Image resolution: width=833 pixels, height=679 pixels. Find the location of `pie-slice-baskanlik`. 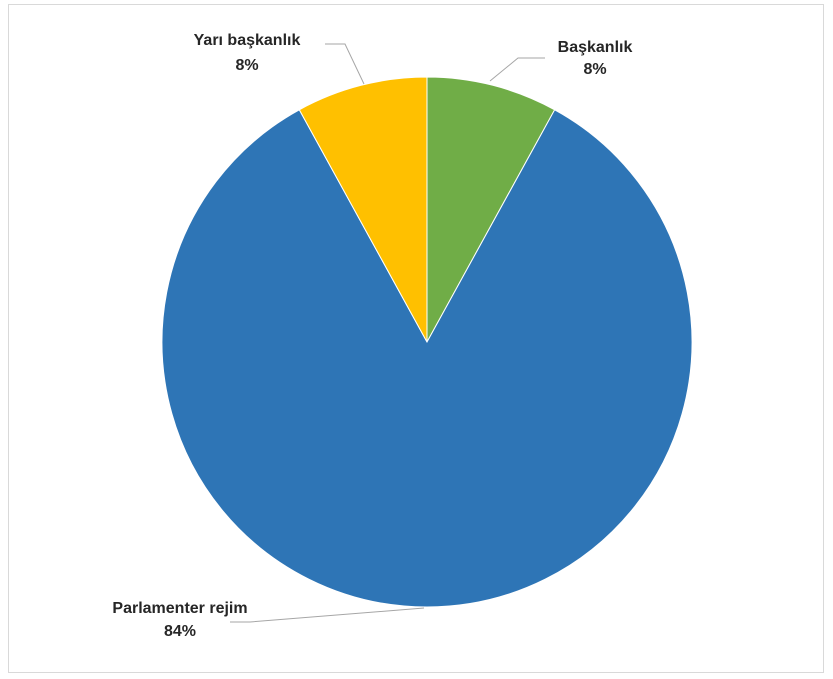

pie-slice-baskanlik is located at coordinates (491, 209).